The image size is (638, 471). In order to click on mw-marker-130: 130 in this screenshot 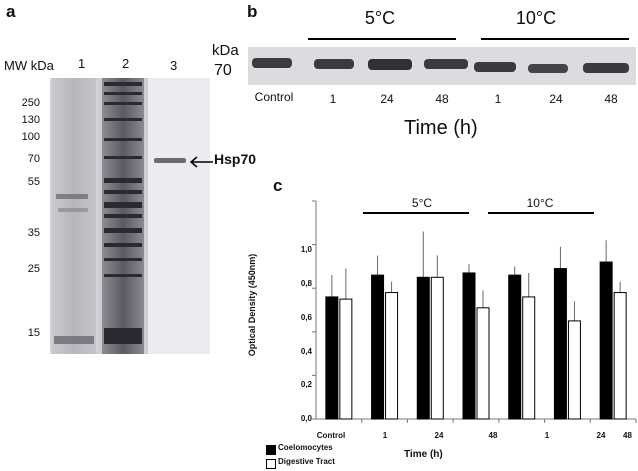, I will do `click(30, 120)`.